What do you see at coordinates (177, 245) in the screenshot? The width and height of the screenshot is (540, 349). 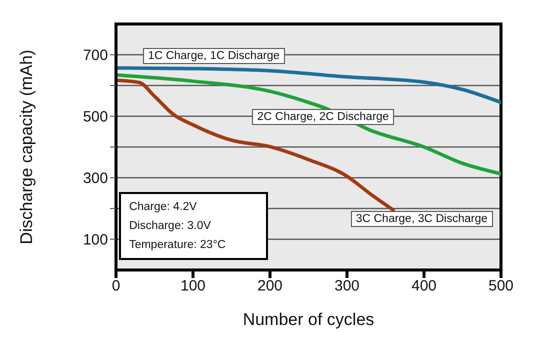 I see `annotation: Temperature: 23°C` at bounding box center [177, 245].